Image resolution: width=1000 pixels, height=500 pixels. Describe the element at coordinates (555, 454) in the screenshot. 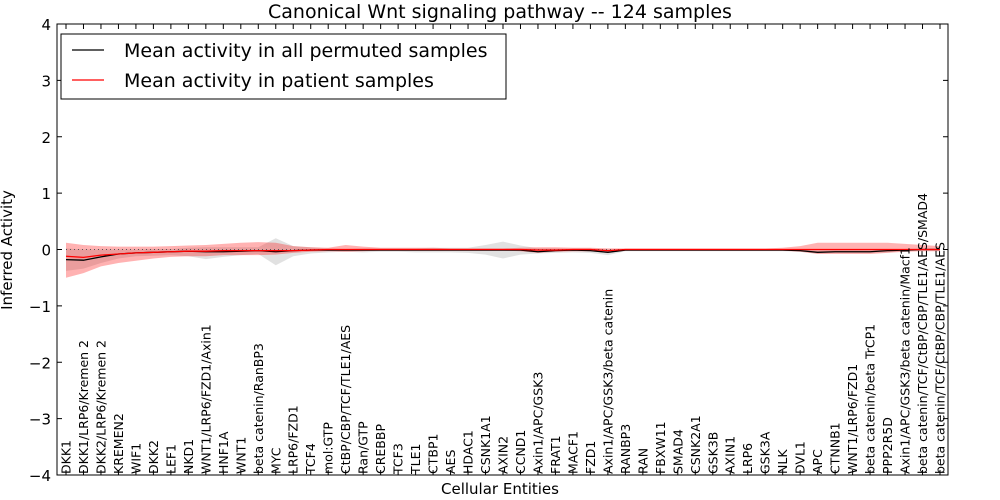

I see `x-tick-label: FRAT1` at that location.